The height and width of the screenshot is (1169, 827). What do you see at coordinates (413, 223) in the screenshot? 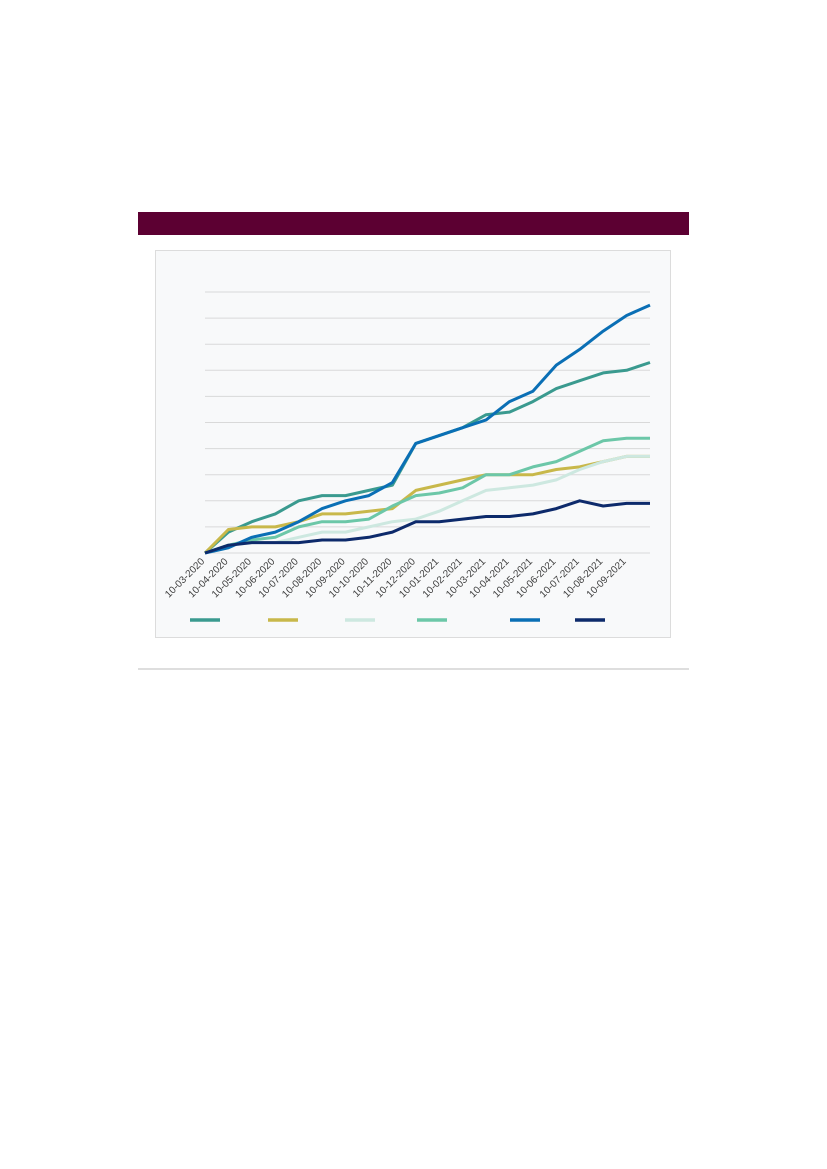
I see `header-bar` at bounding box center [413, 223].